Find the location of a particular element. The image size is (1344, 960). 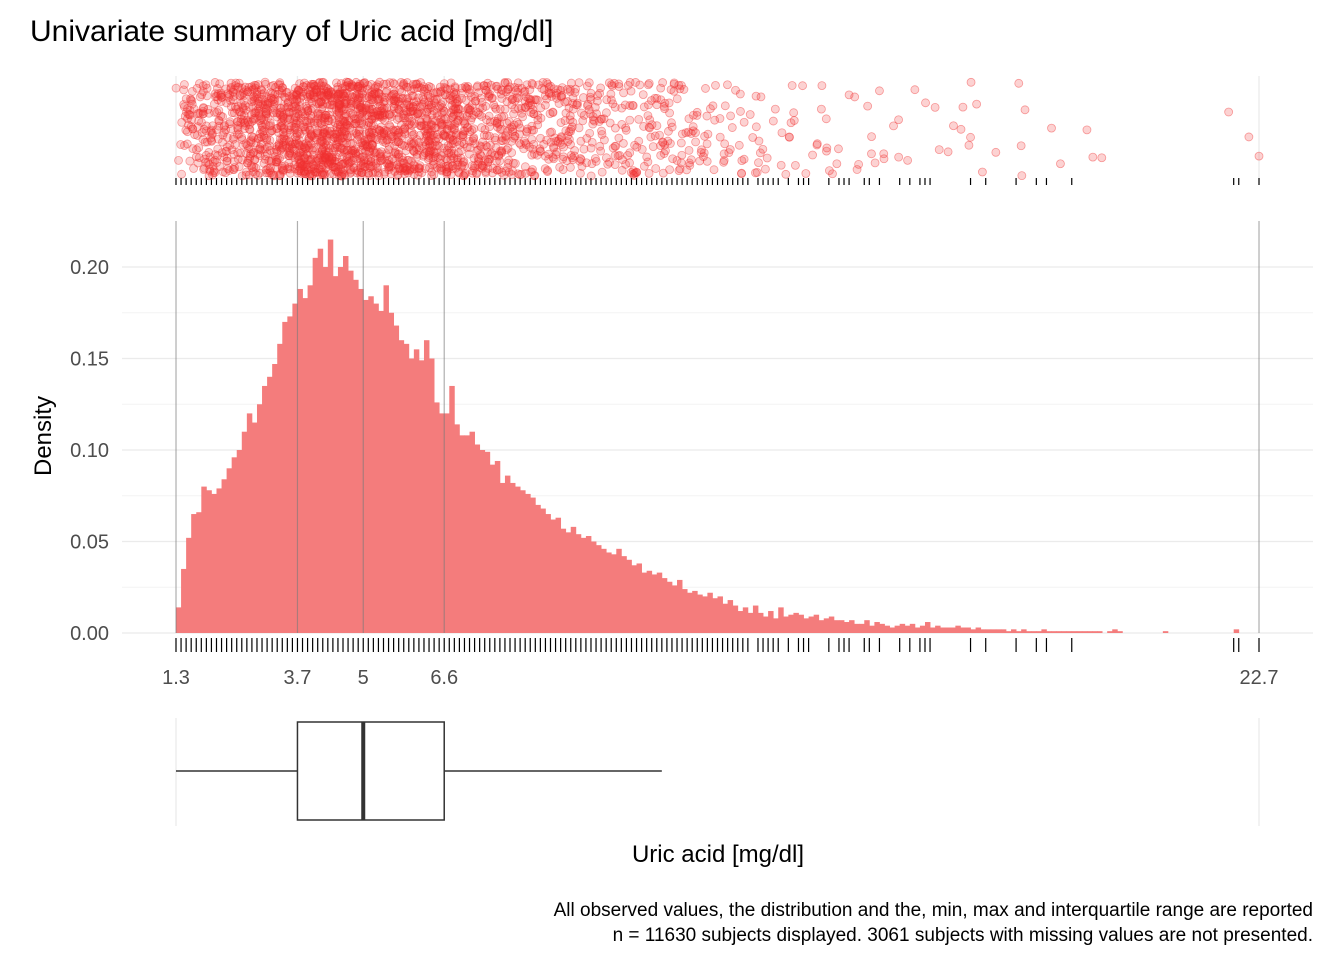

x-tick-label: 1.3 is located at coordinates (176, 678).